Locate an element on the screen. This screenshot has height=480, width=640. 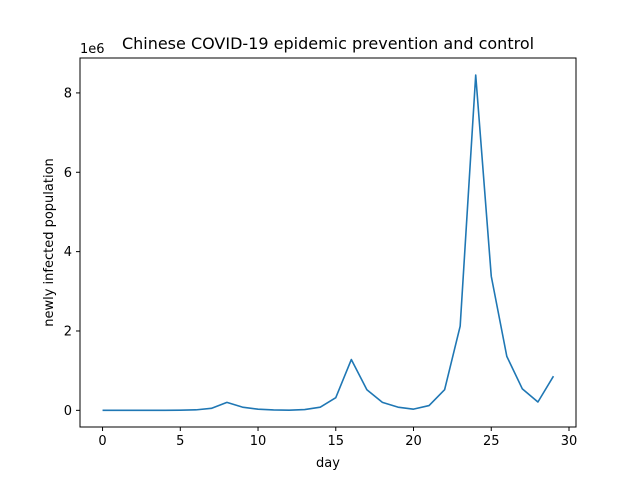
y-tick-label: 0 is located at coordinates (68, 411).